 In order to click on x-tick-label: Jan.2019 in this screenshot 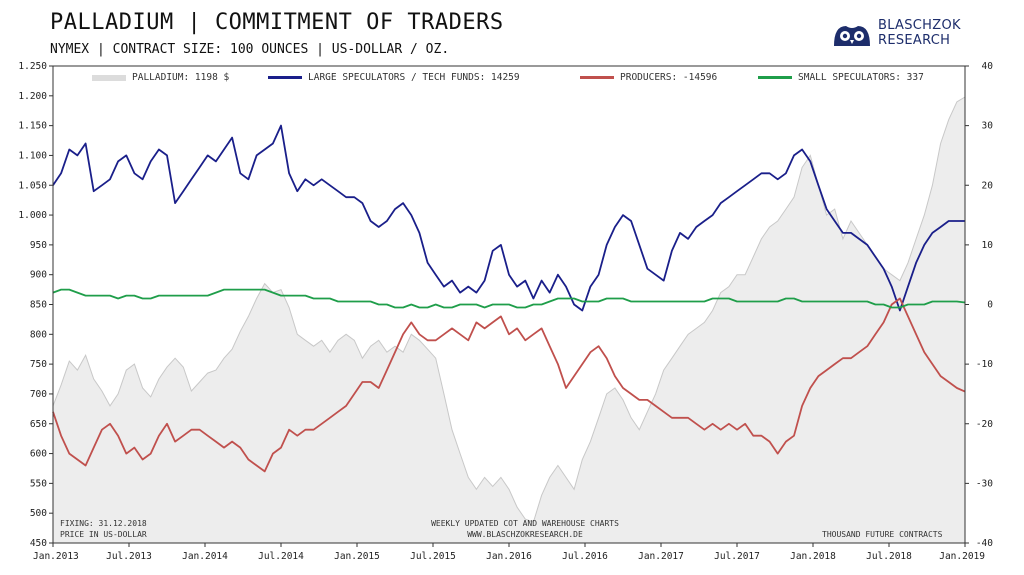, I will do `click(962, 556)`.